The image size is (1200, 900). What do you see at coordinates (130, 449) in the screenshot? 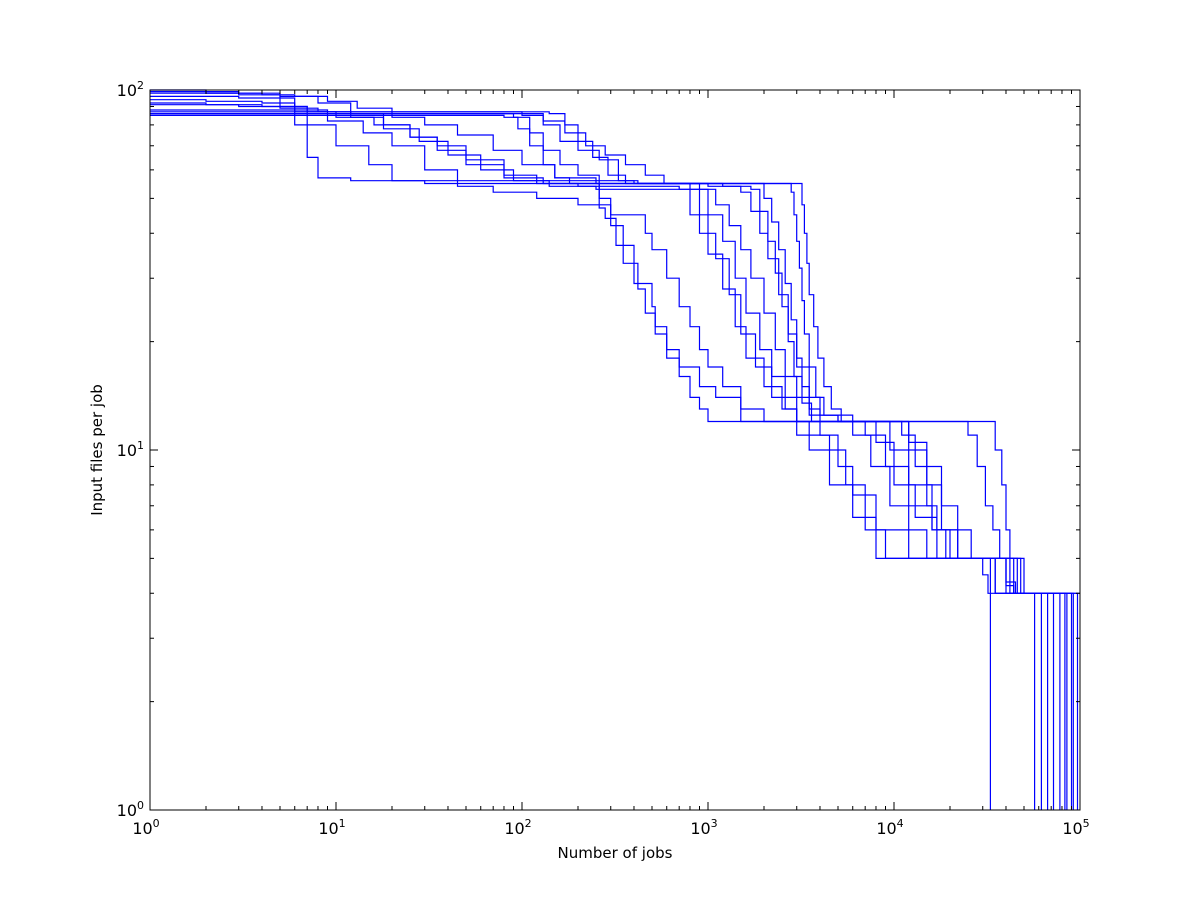
I see `y-tick-label: 10¹` at bounding box center [130, 449].